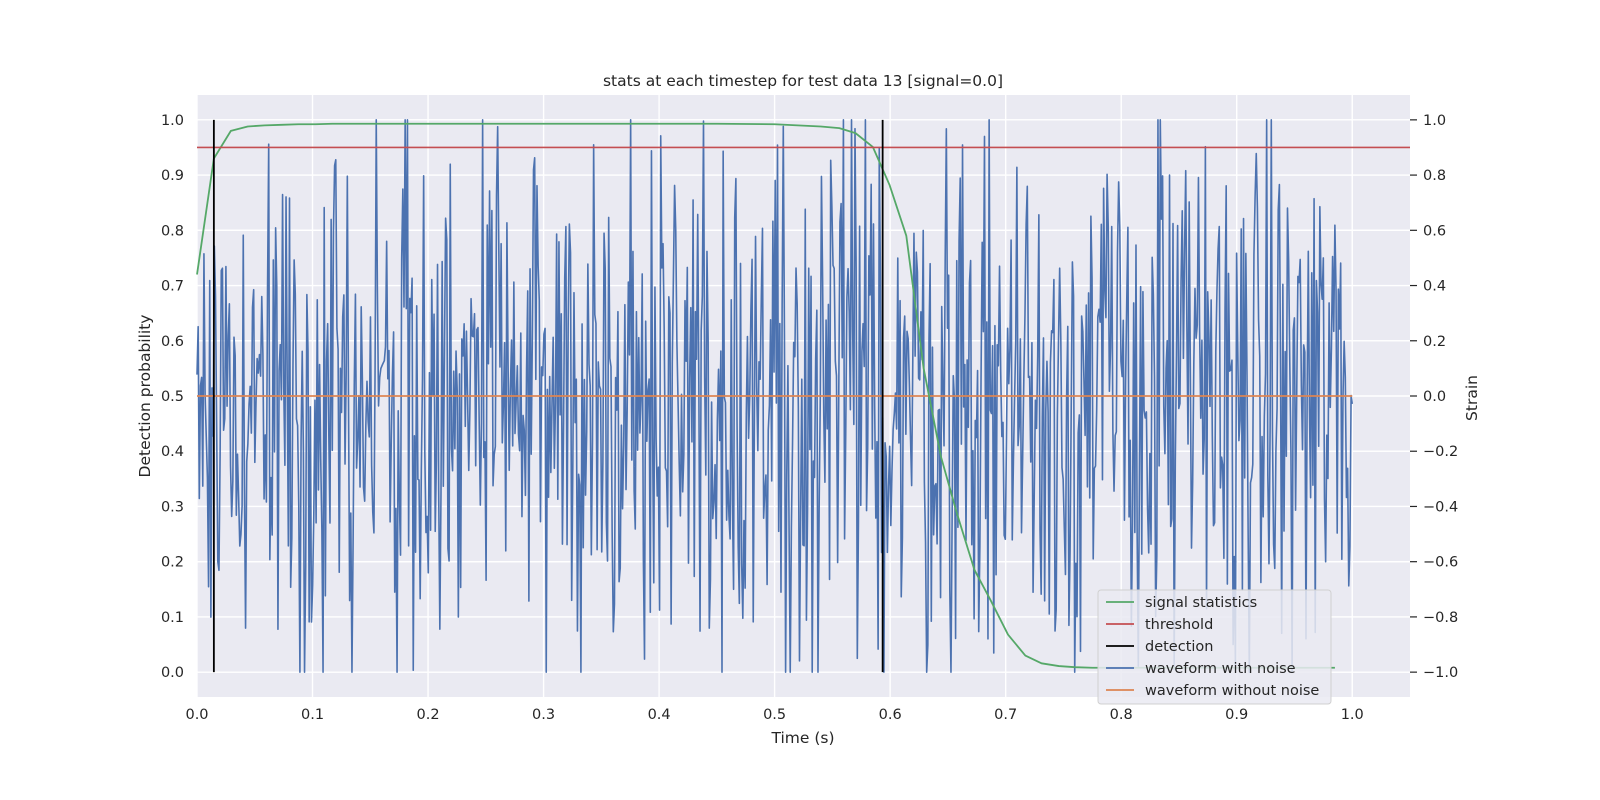 This screenshot has height=800, width=1600. What do you see at coordinates (1440, 563) in the screenshot?
I see `y2-tick-label: −0.6` at bounding box center [1440, 563].